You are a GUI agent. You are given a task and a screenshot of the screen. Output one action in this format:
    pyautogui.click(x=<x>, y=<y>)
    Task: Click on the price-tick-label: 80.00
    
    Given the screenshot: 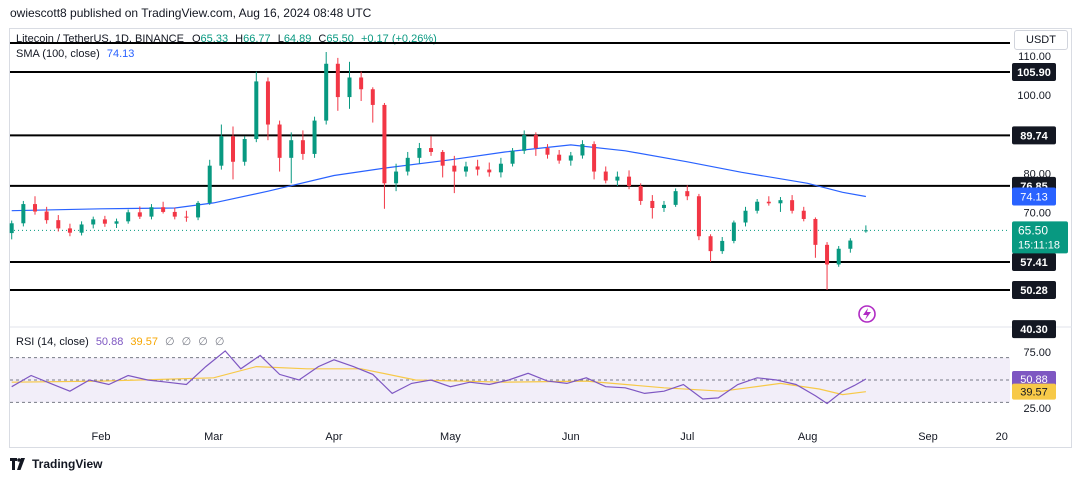 What is the action you would take?
    pyautogui.click(x=1037, y=175)
    